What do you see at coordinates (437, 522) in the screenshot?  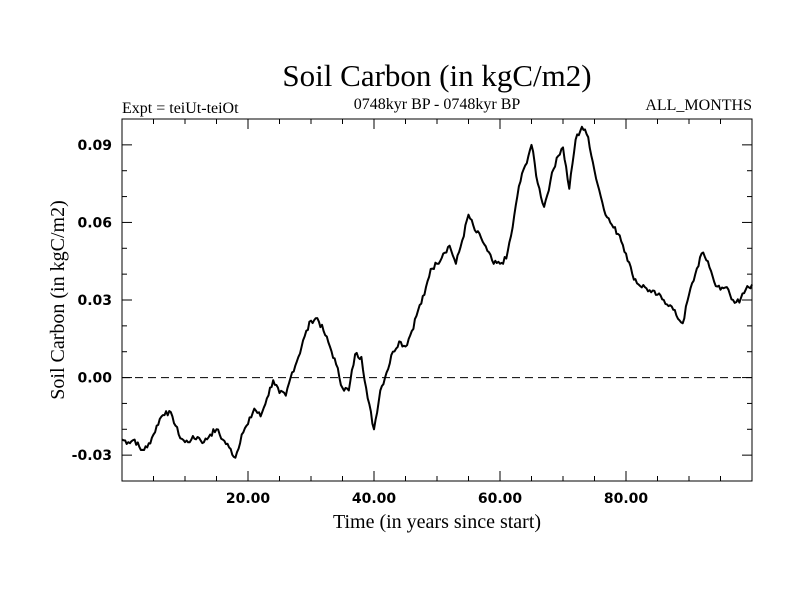 I see `x-axis-label: Time (in years since start)` at bounding box center [437, 522].